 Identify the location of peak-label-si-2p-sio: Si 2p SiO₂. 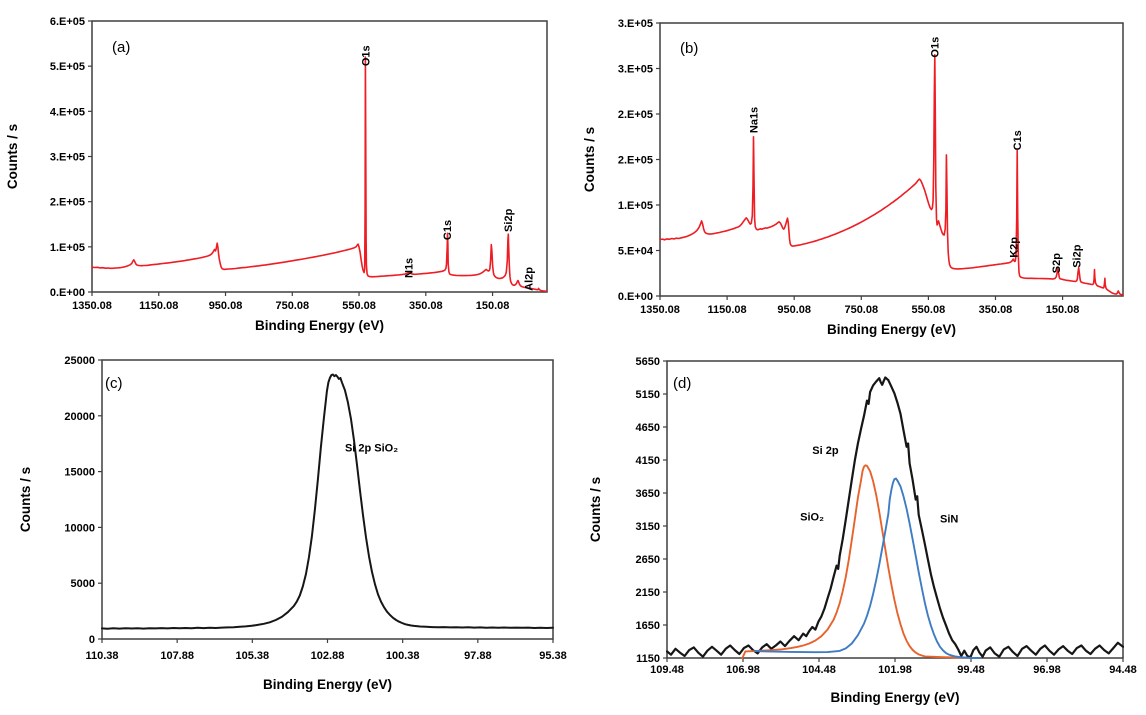
(371, 449).